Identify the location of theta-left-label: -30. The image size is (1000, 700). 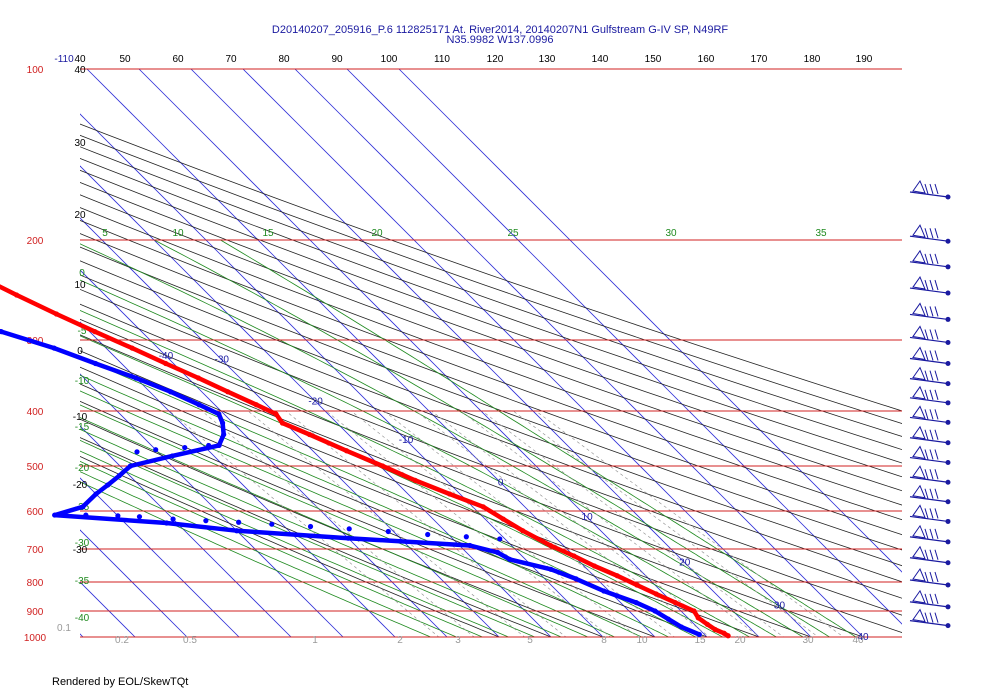
(80, 550).